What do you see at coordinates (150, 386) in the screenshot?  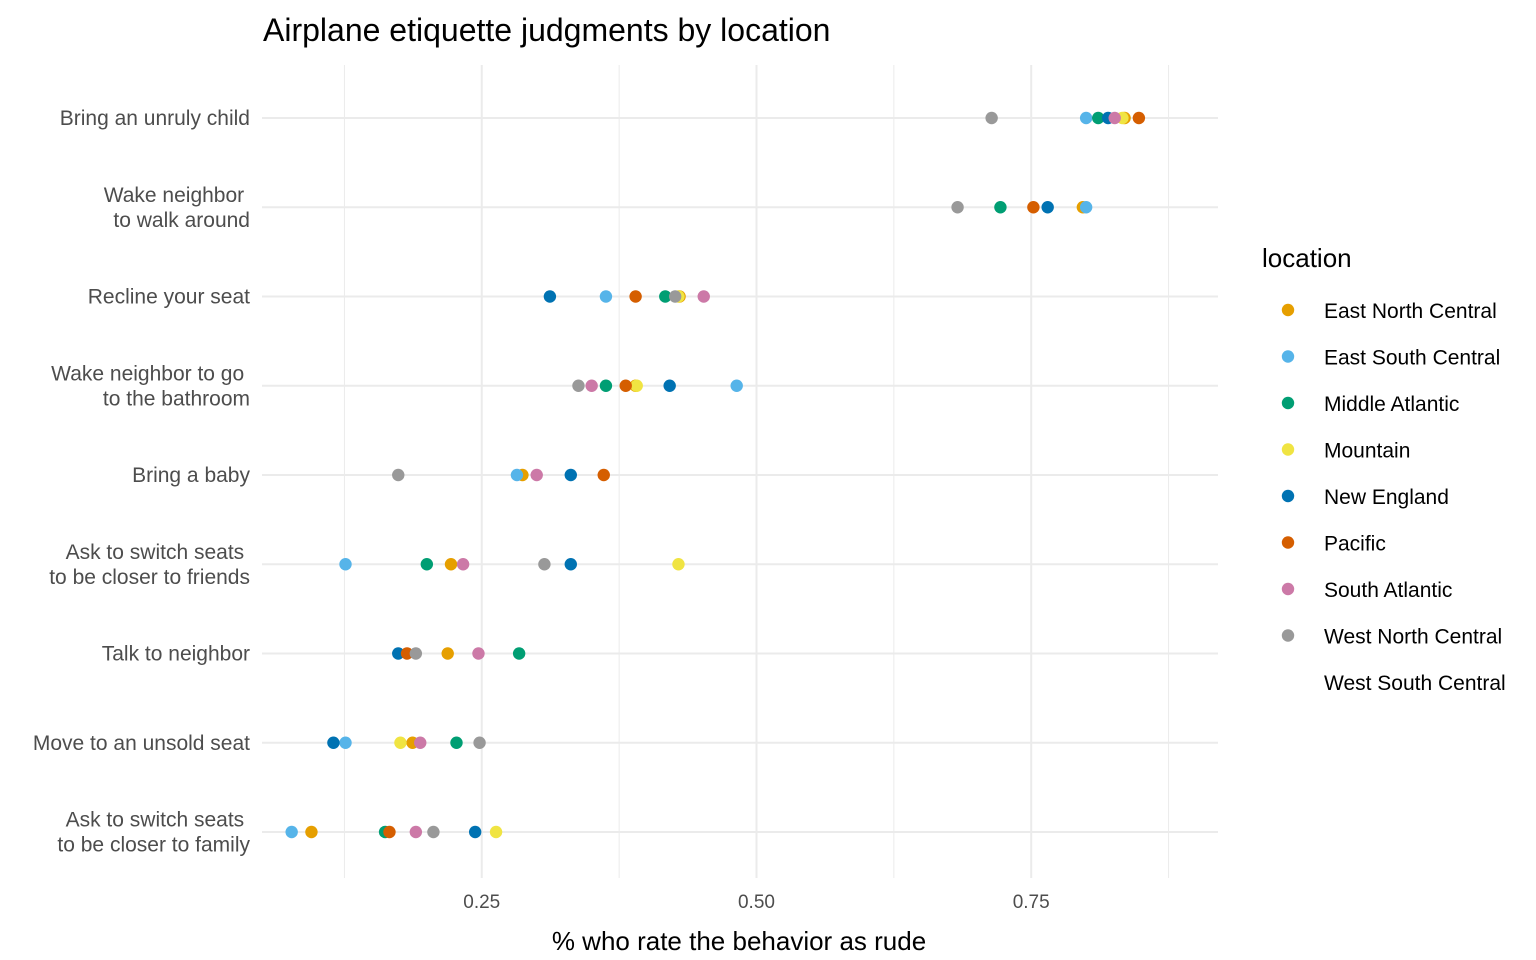 I see `category-label: Wake neighbor to go to the bathroom` at bounding box center [150, 386].